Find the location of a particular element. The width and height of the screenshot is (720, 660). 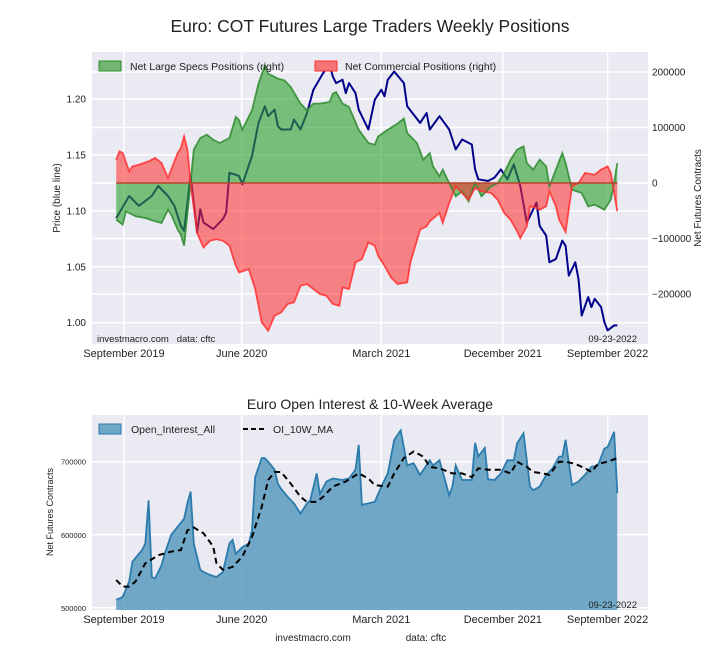

top-left-axis-label: Price (blue line) is located at coordinates (57, 197).